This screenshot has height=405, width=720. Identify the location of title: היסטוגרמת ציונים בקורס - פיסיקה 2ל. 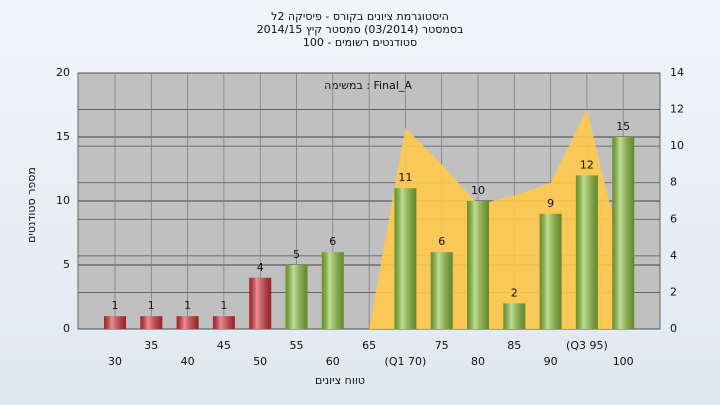
(360, 16).